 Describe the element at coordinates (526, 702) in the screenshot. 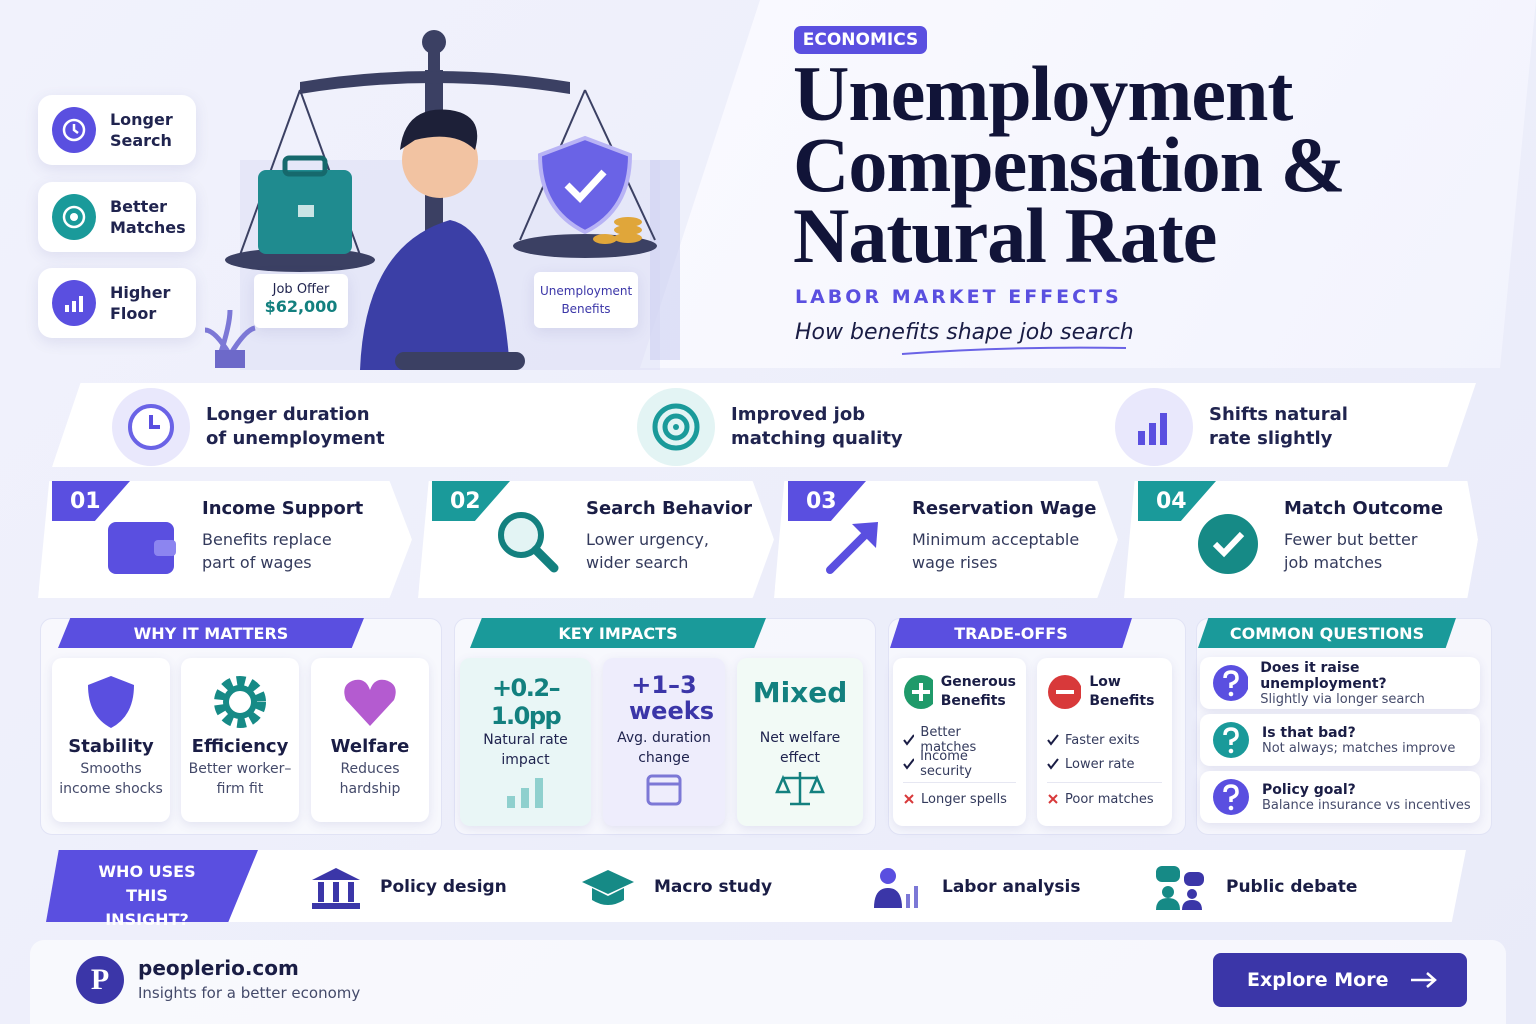

I see `impact-value: +0.2–1.0pp` at that location.